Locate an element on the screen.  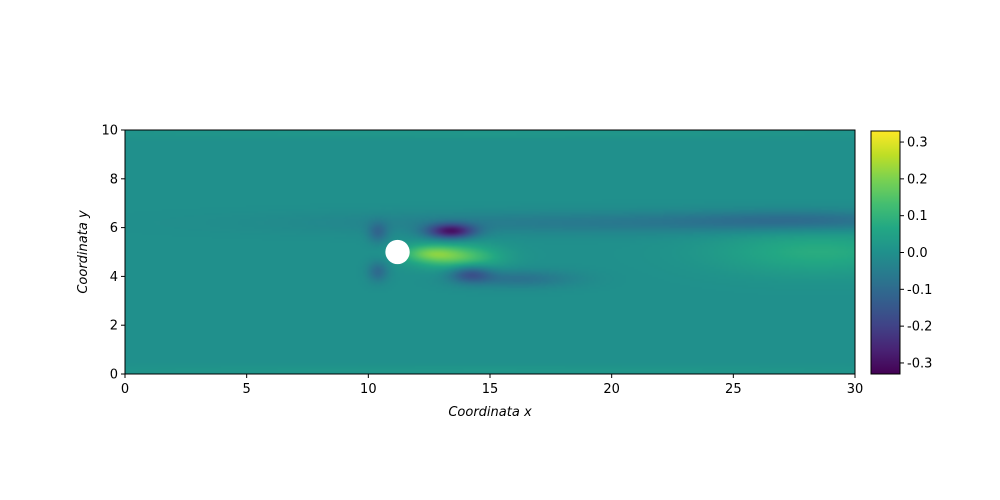
x-tick-label: 20 is located at coordinates (611, 389).